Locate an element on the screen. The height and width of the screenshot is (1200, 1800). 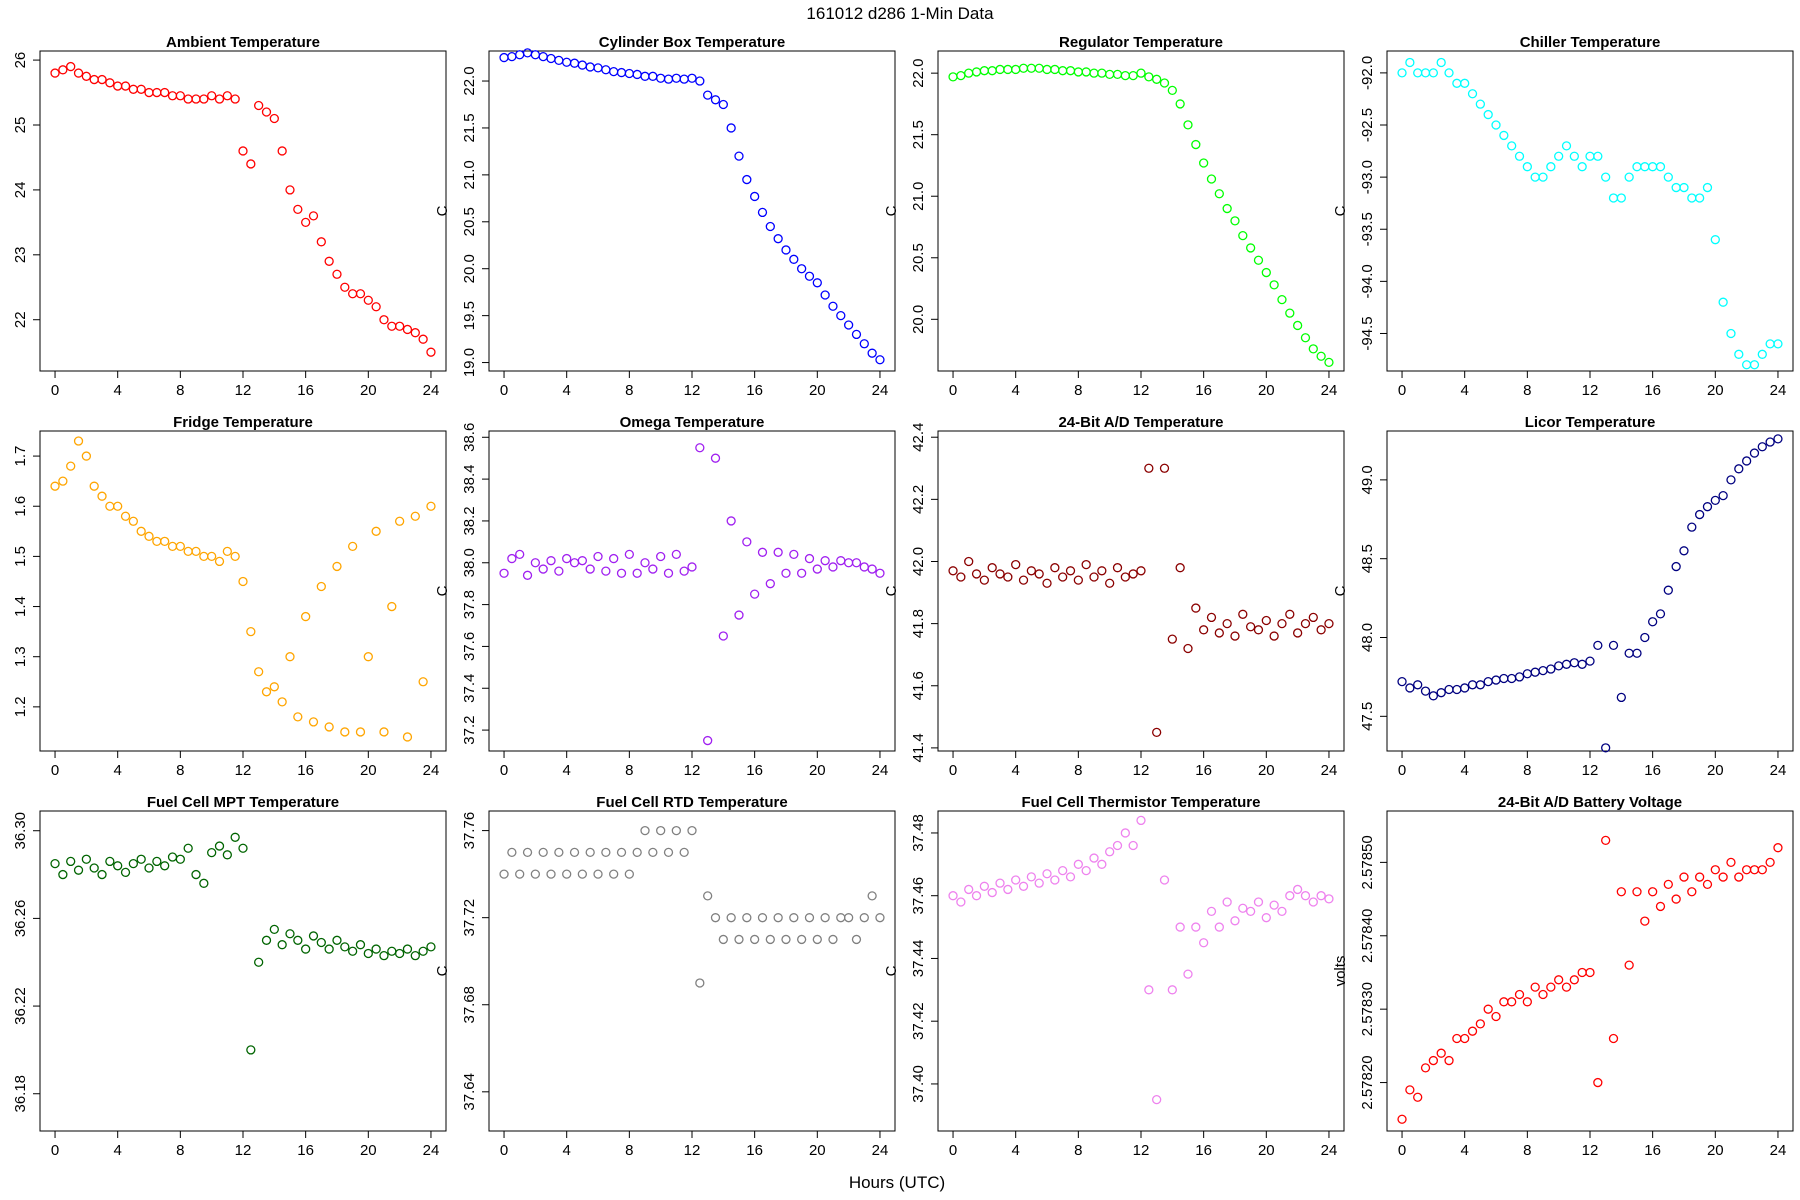
y-tick-label: 49.0 is located at coordinates (1367, 479).